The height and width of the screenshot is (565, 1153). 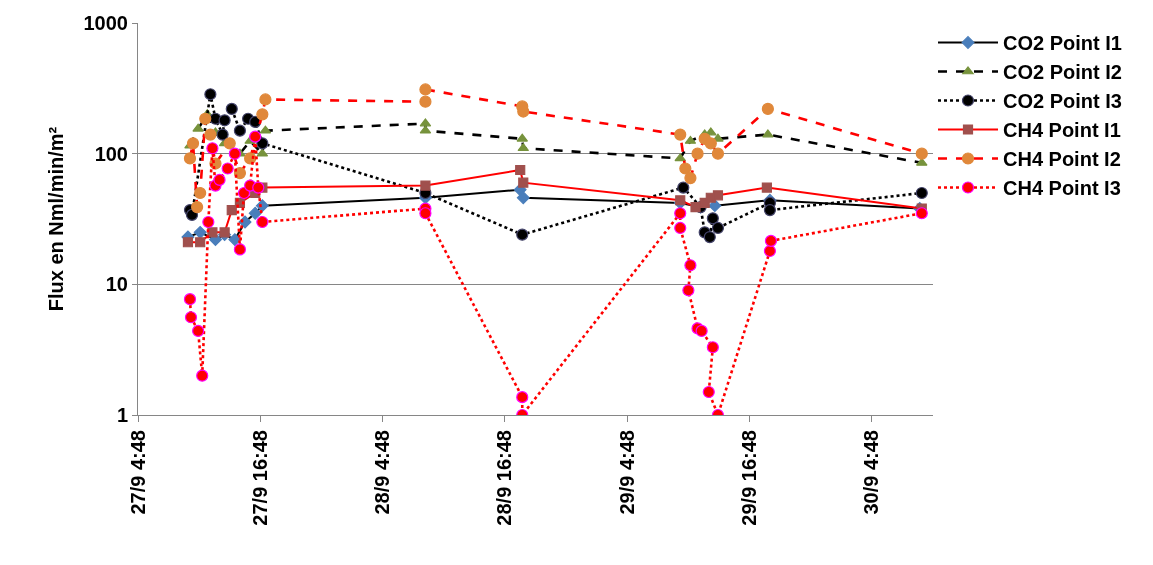 I want to click on x-tick-label: 29/9 4:48, so click(x=626, y=472).